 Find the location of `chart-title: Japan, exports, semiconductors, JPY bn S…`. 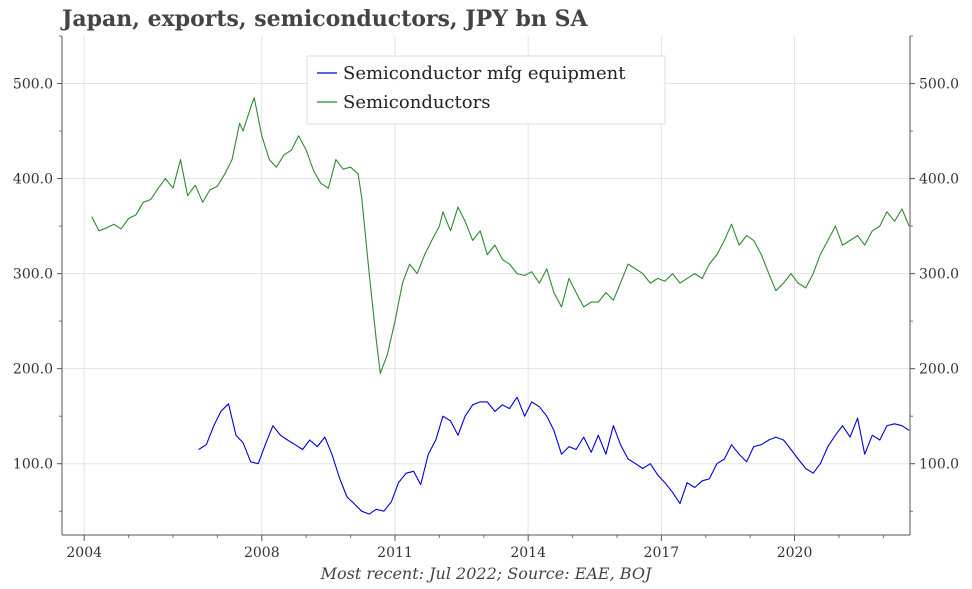

chart-title: Japan, exports, semiconductors, JPY bn S… is located at coordinates (325, 19).